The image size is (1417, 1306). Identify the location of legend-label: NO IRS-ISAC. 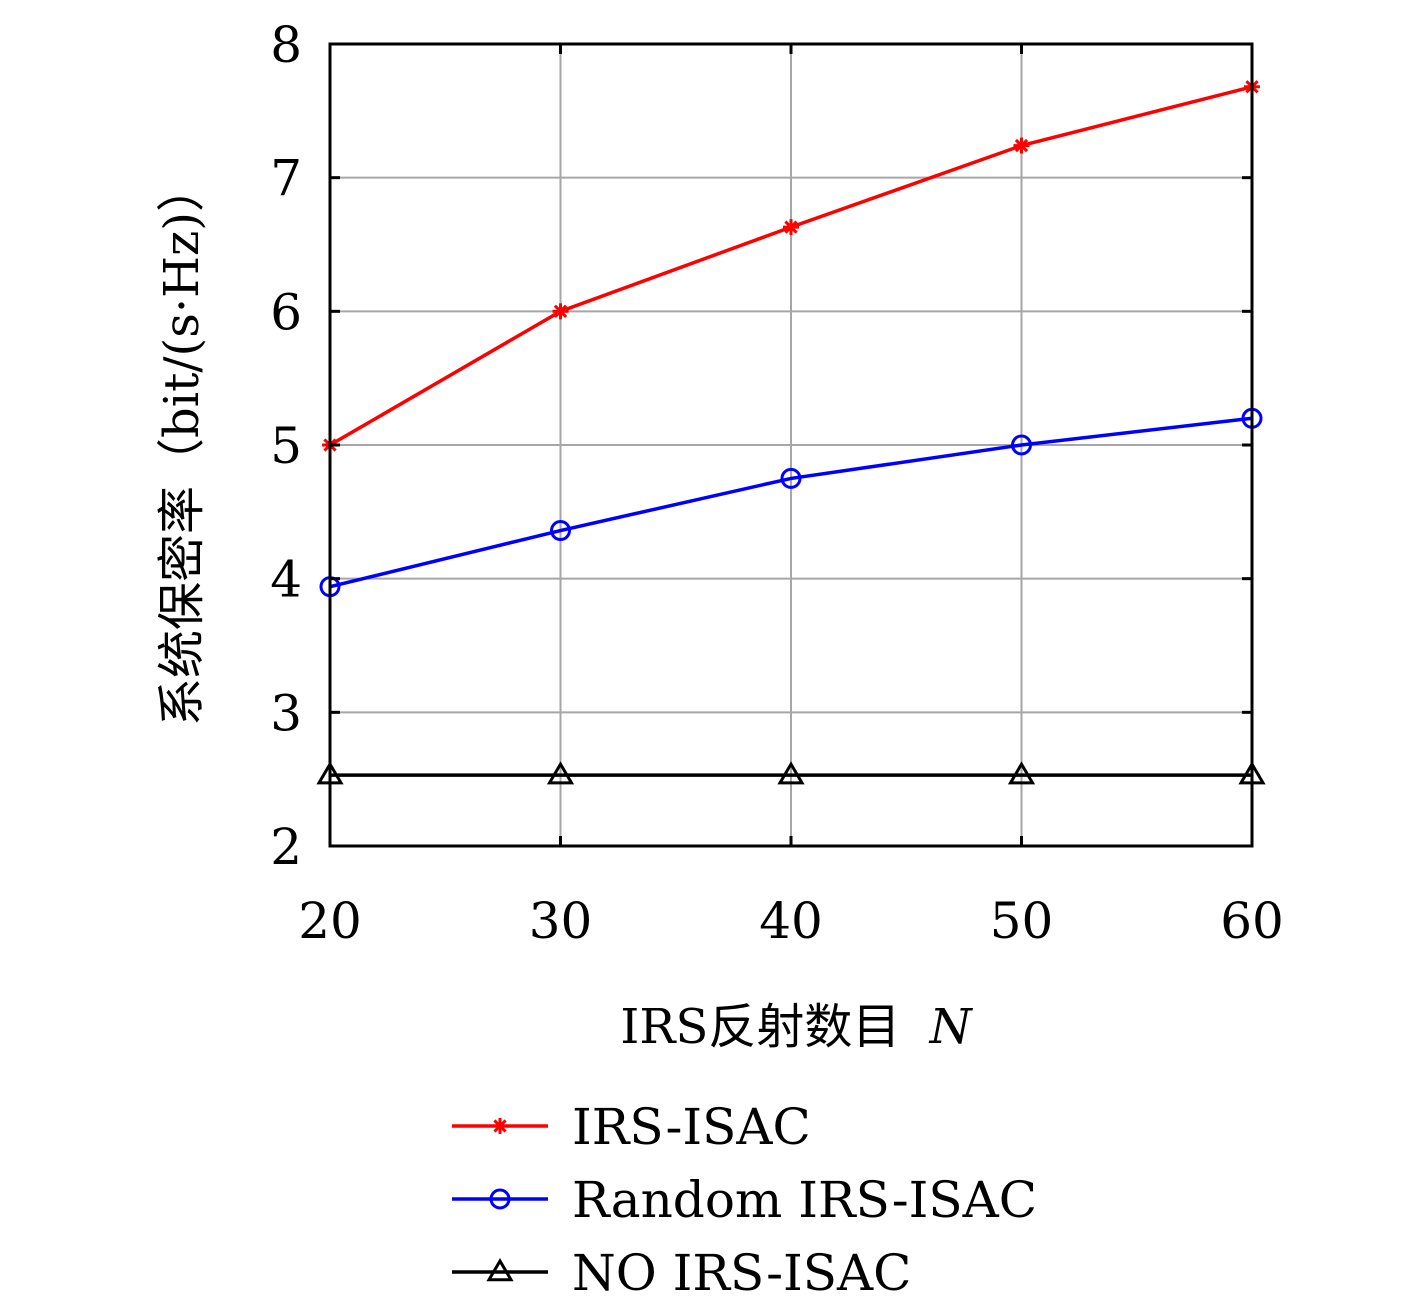
(741, 1273).